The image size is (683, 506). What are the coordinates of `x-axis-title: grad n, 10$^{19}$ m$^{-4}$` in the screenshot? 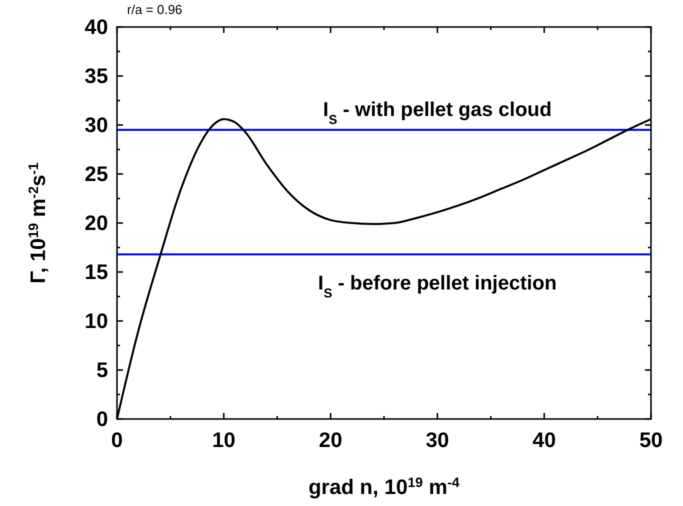 It's located at (384, 486).